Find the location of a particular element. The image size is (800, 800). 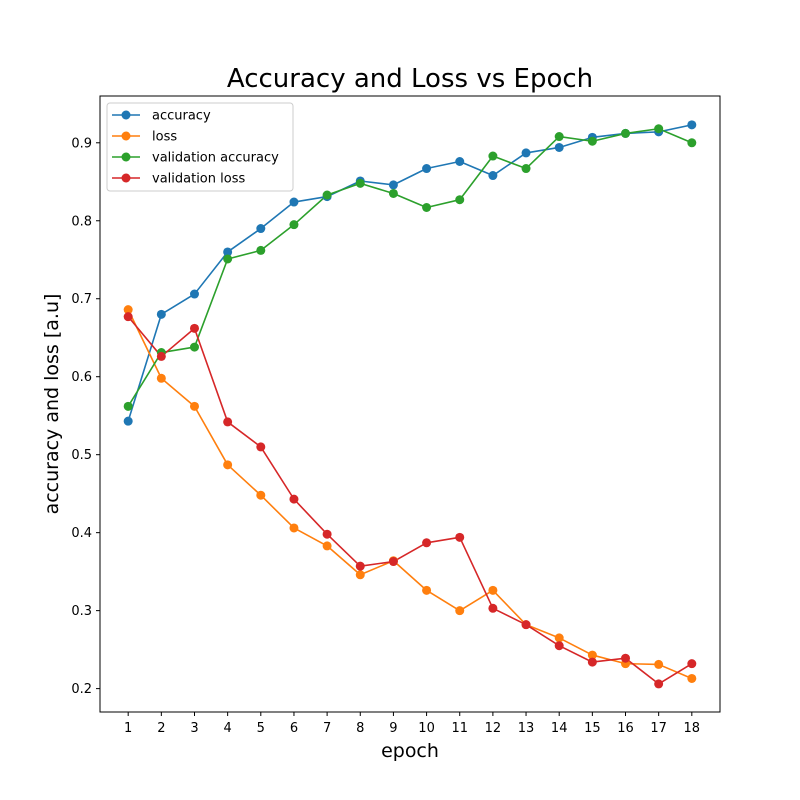

chart-title: Accuracy and Loss vs Epoch is located at coordinates (410, 79).